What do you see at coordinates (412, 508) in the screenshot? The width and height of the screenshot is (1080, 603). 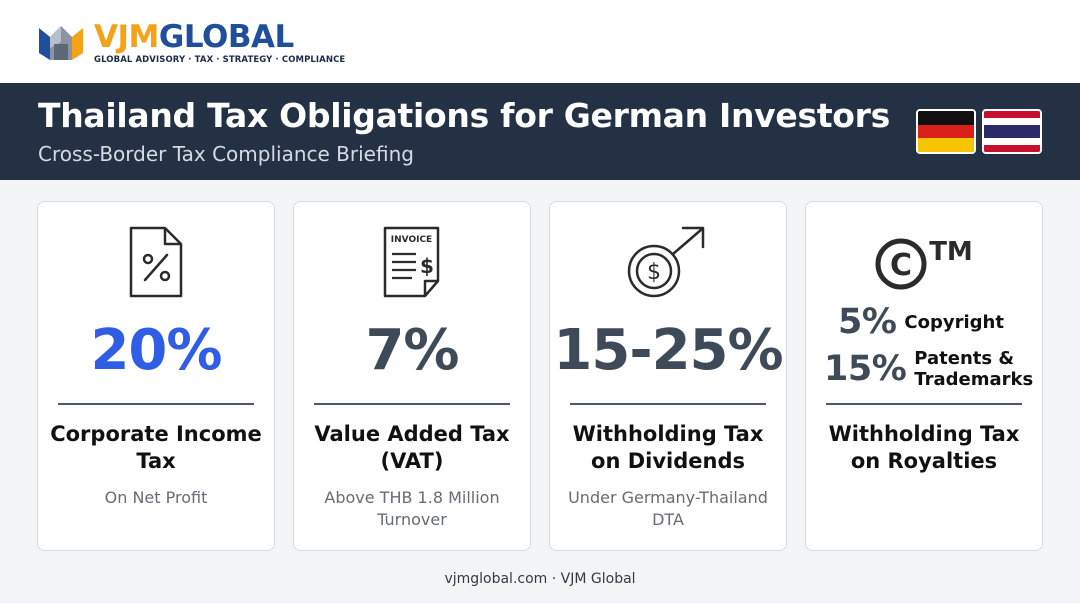 I see `card-note: Above THB 1.8 Million Turnover` at bounding box center [412, 508].